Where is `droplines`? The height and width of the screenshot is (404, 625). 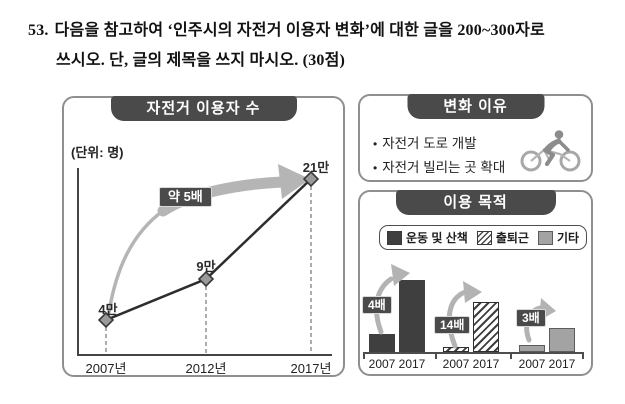
droplines is located at coordinates (208, 270).